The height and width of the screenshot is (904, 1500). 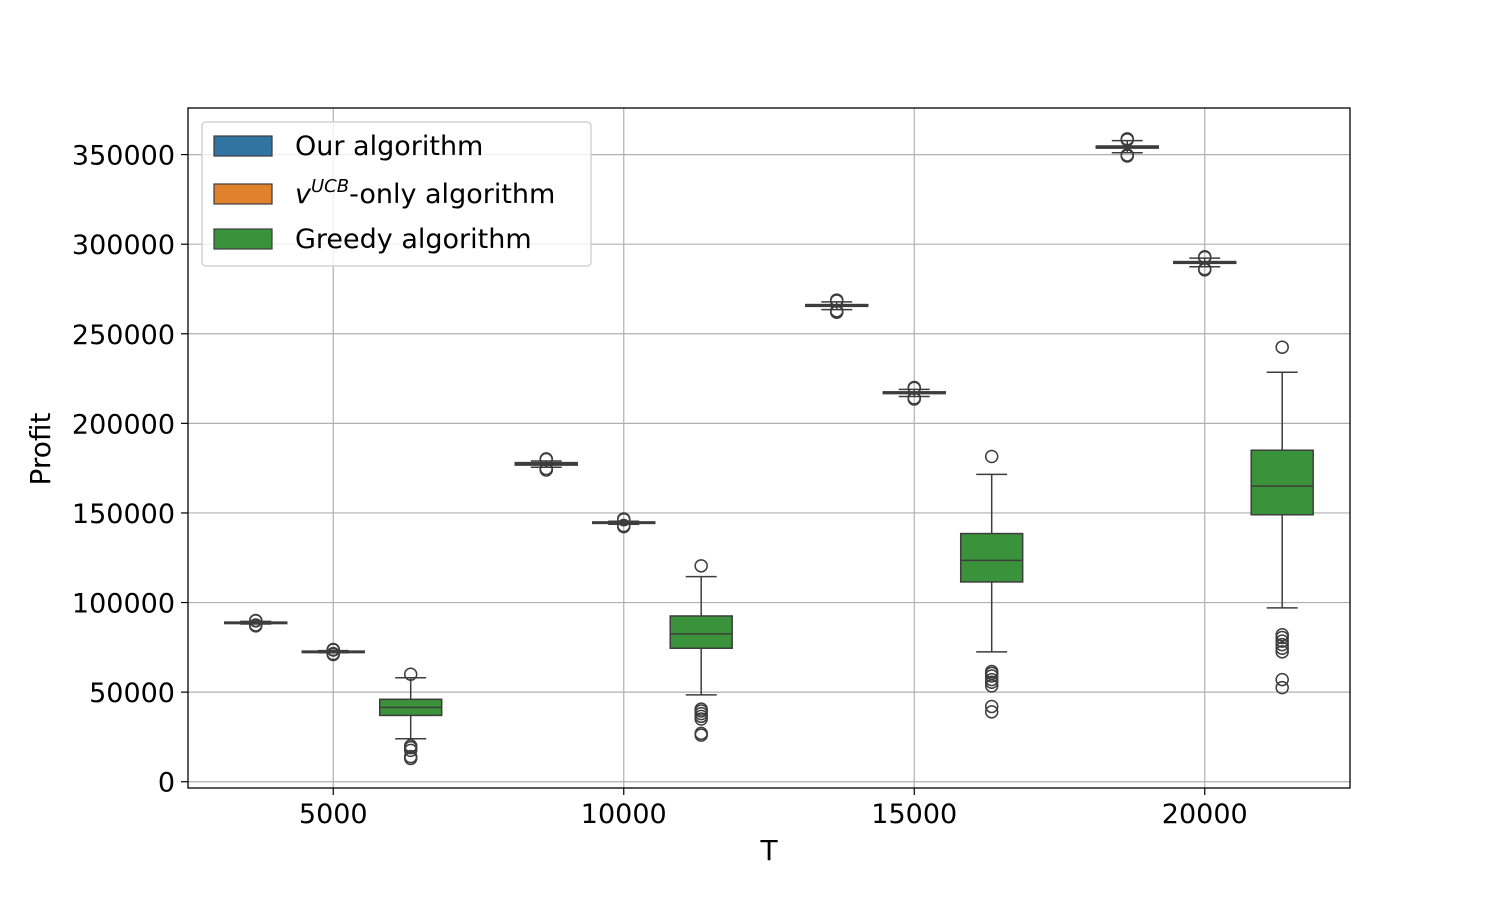 What do you see at coordinates (123, 604) in the screenshot?
I see `y-tick-label: 100000` at bounding box center [123, 604].